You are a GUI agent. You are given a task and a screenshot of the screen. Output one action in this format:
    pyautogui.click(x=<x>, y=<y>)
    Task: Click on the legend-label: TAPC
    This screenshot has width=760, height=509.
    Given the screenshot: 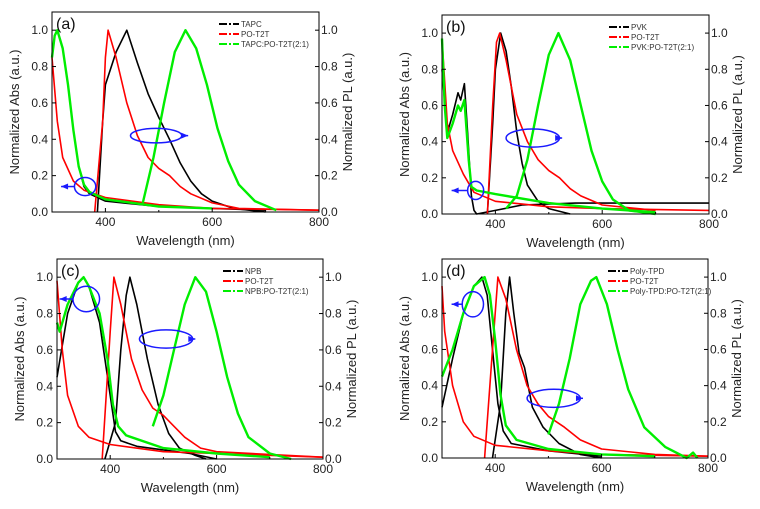 What is the action you would take?
    pyautogui.click(x=251, y=24)
    